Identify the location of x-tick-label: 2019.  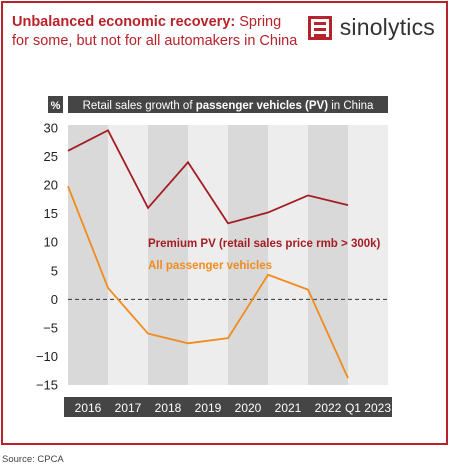
(208, 408).